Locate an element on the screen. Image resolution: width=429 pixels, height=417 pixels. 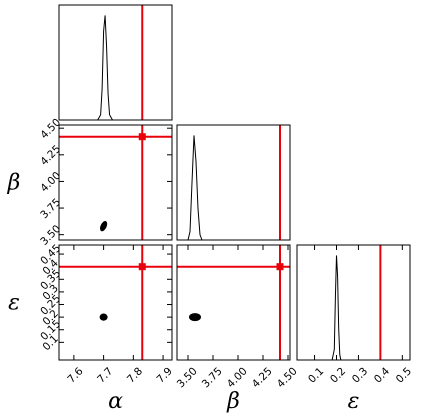
y-axis-label: β is located at coordinates (14, 183).